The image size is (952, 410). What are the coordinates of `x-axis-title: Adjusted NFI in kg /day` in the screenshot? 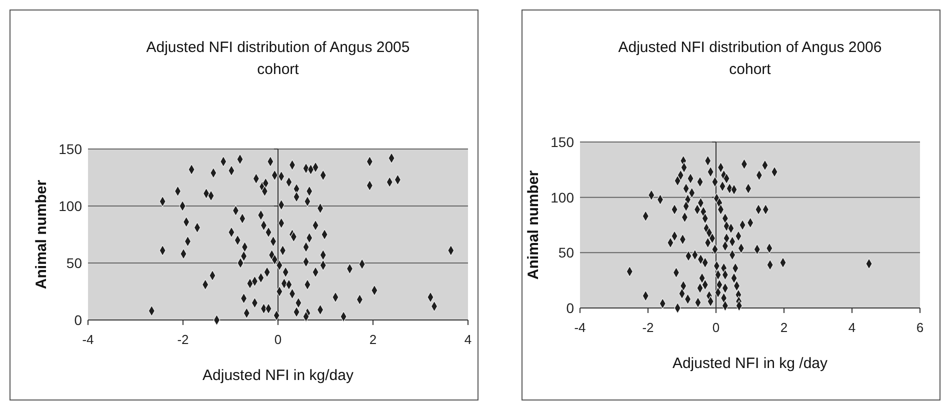 It's located at (750, 363).